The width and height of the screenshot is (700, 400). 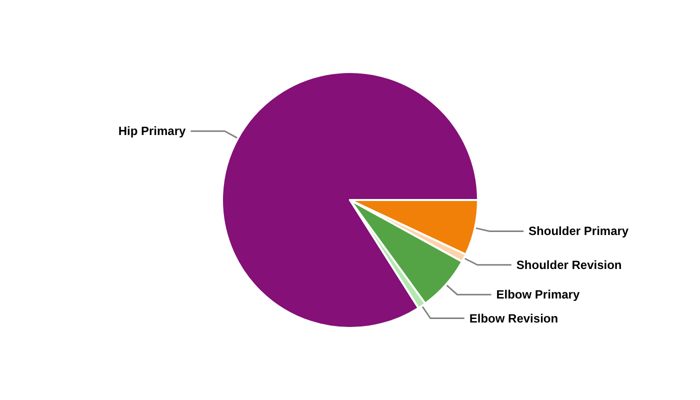 I want to click on slice-label: Hip Primary, so click(x=152, y=131).